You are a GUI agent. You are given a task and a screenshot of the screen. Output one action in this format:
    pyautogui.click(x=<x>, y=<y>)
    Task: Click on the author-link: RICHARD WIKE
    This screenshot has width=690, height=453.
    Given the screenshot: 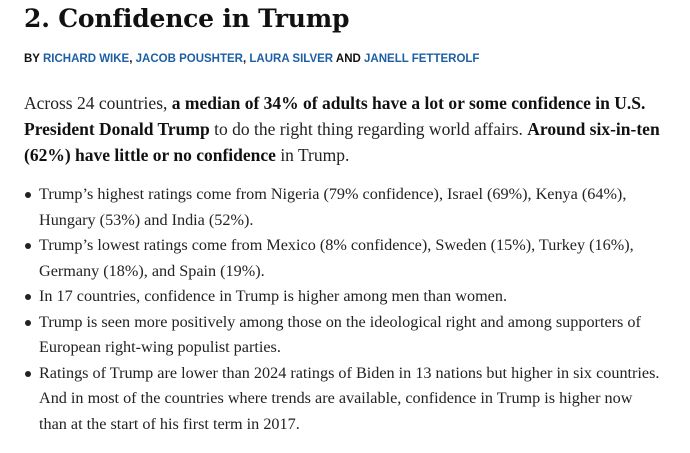 What is the action you would take?
    pyautogui.click(x=86, y=59)
    